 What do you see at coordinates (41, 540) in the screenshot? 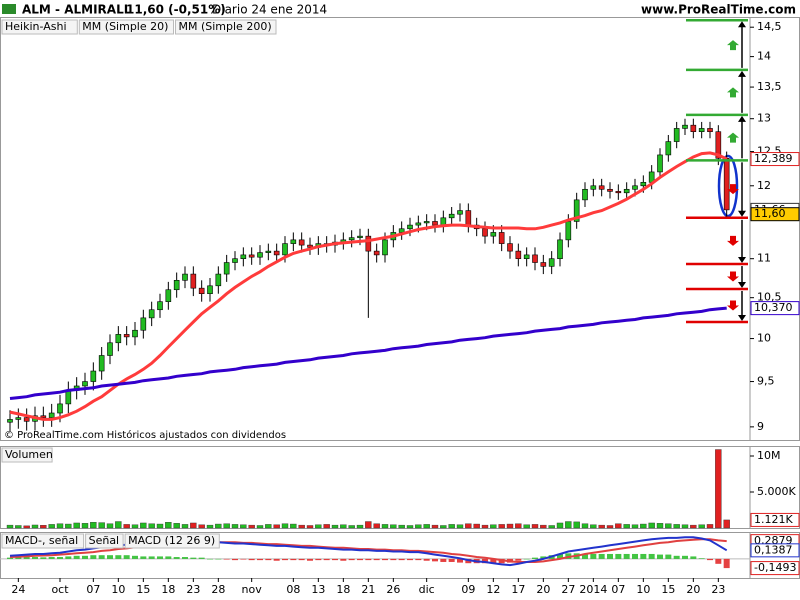
I see `legend-label: MACD-, señal` at bounding box center [41, 540].